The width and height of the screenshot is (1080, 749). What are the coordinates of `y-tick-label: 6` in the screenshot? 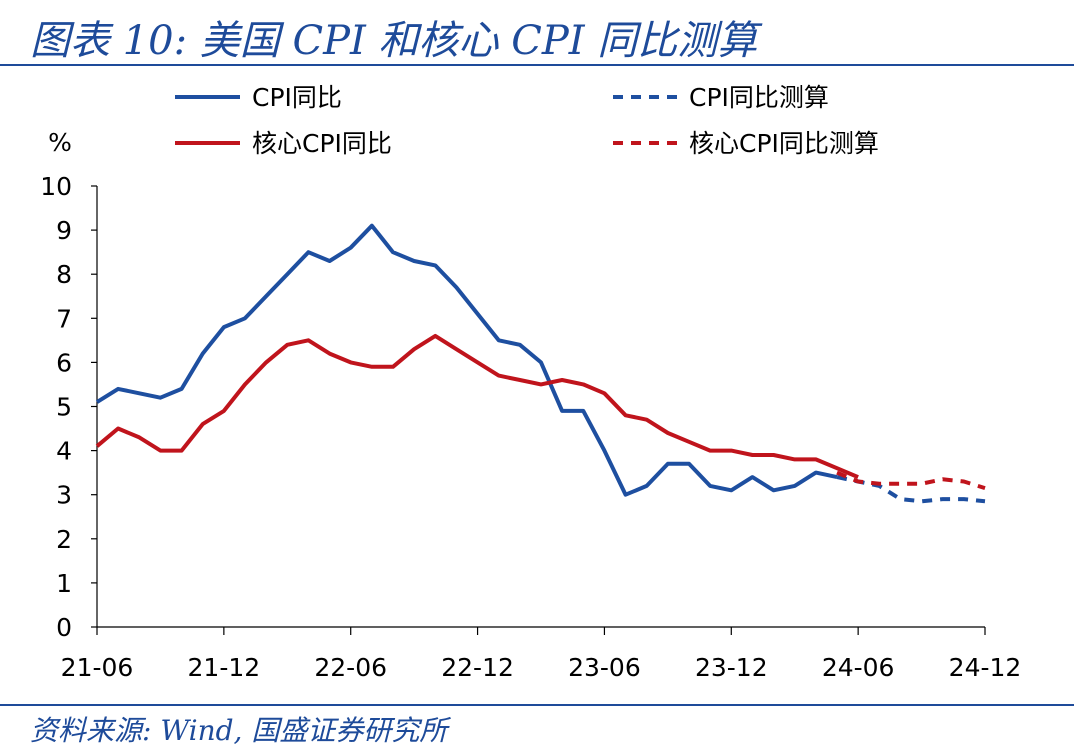 It's located at (64, 362).